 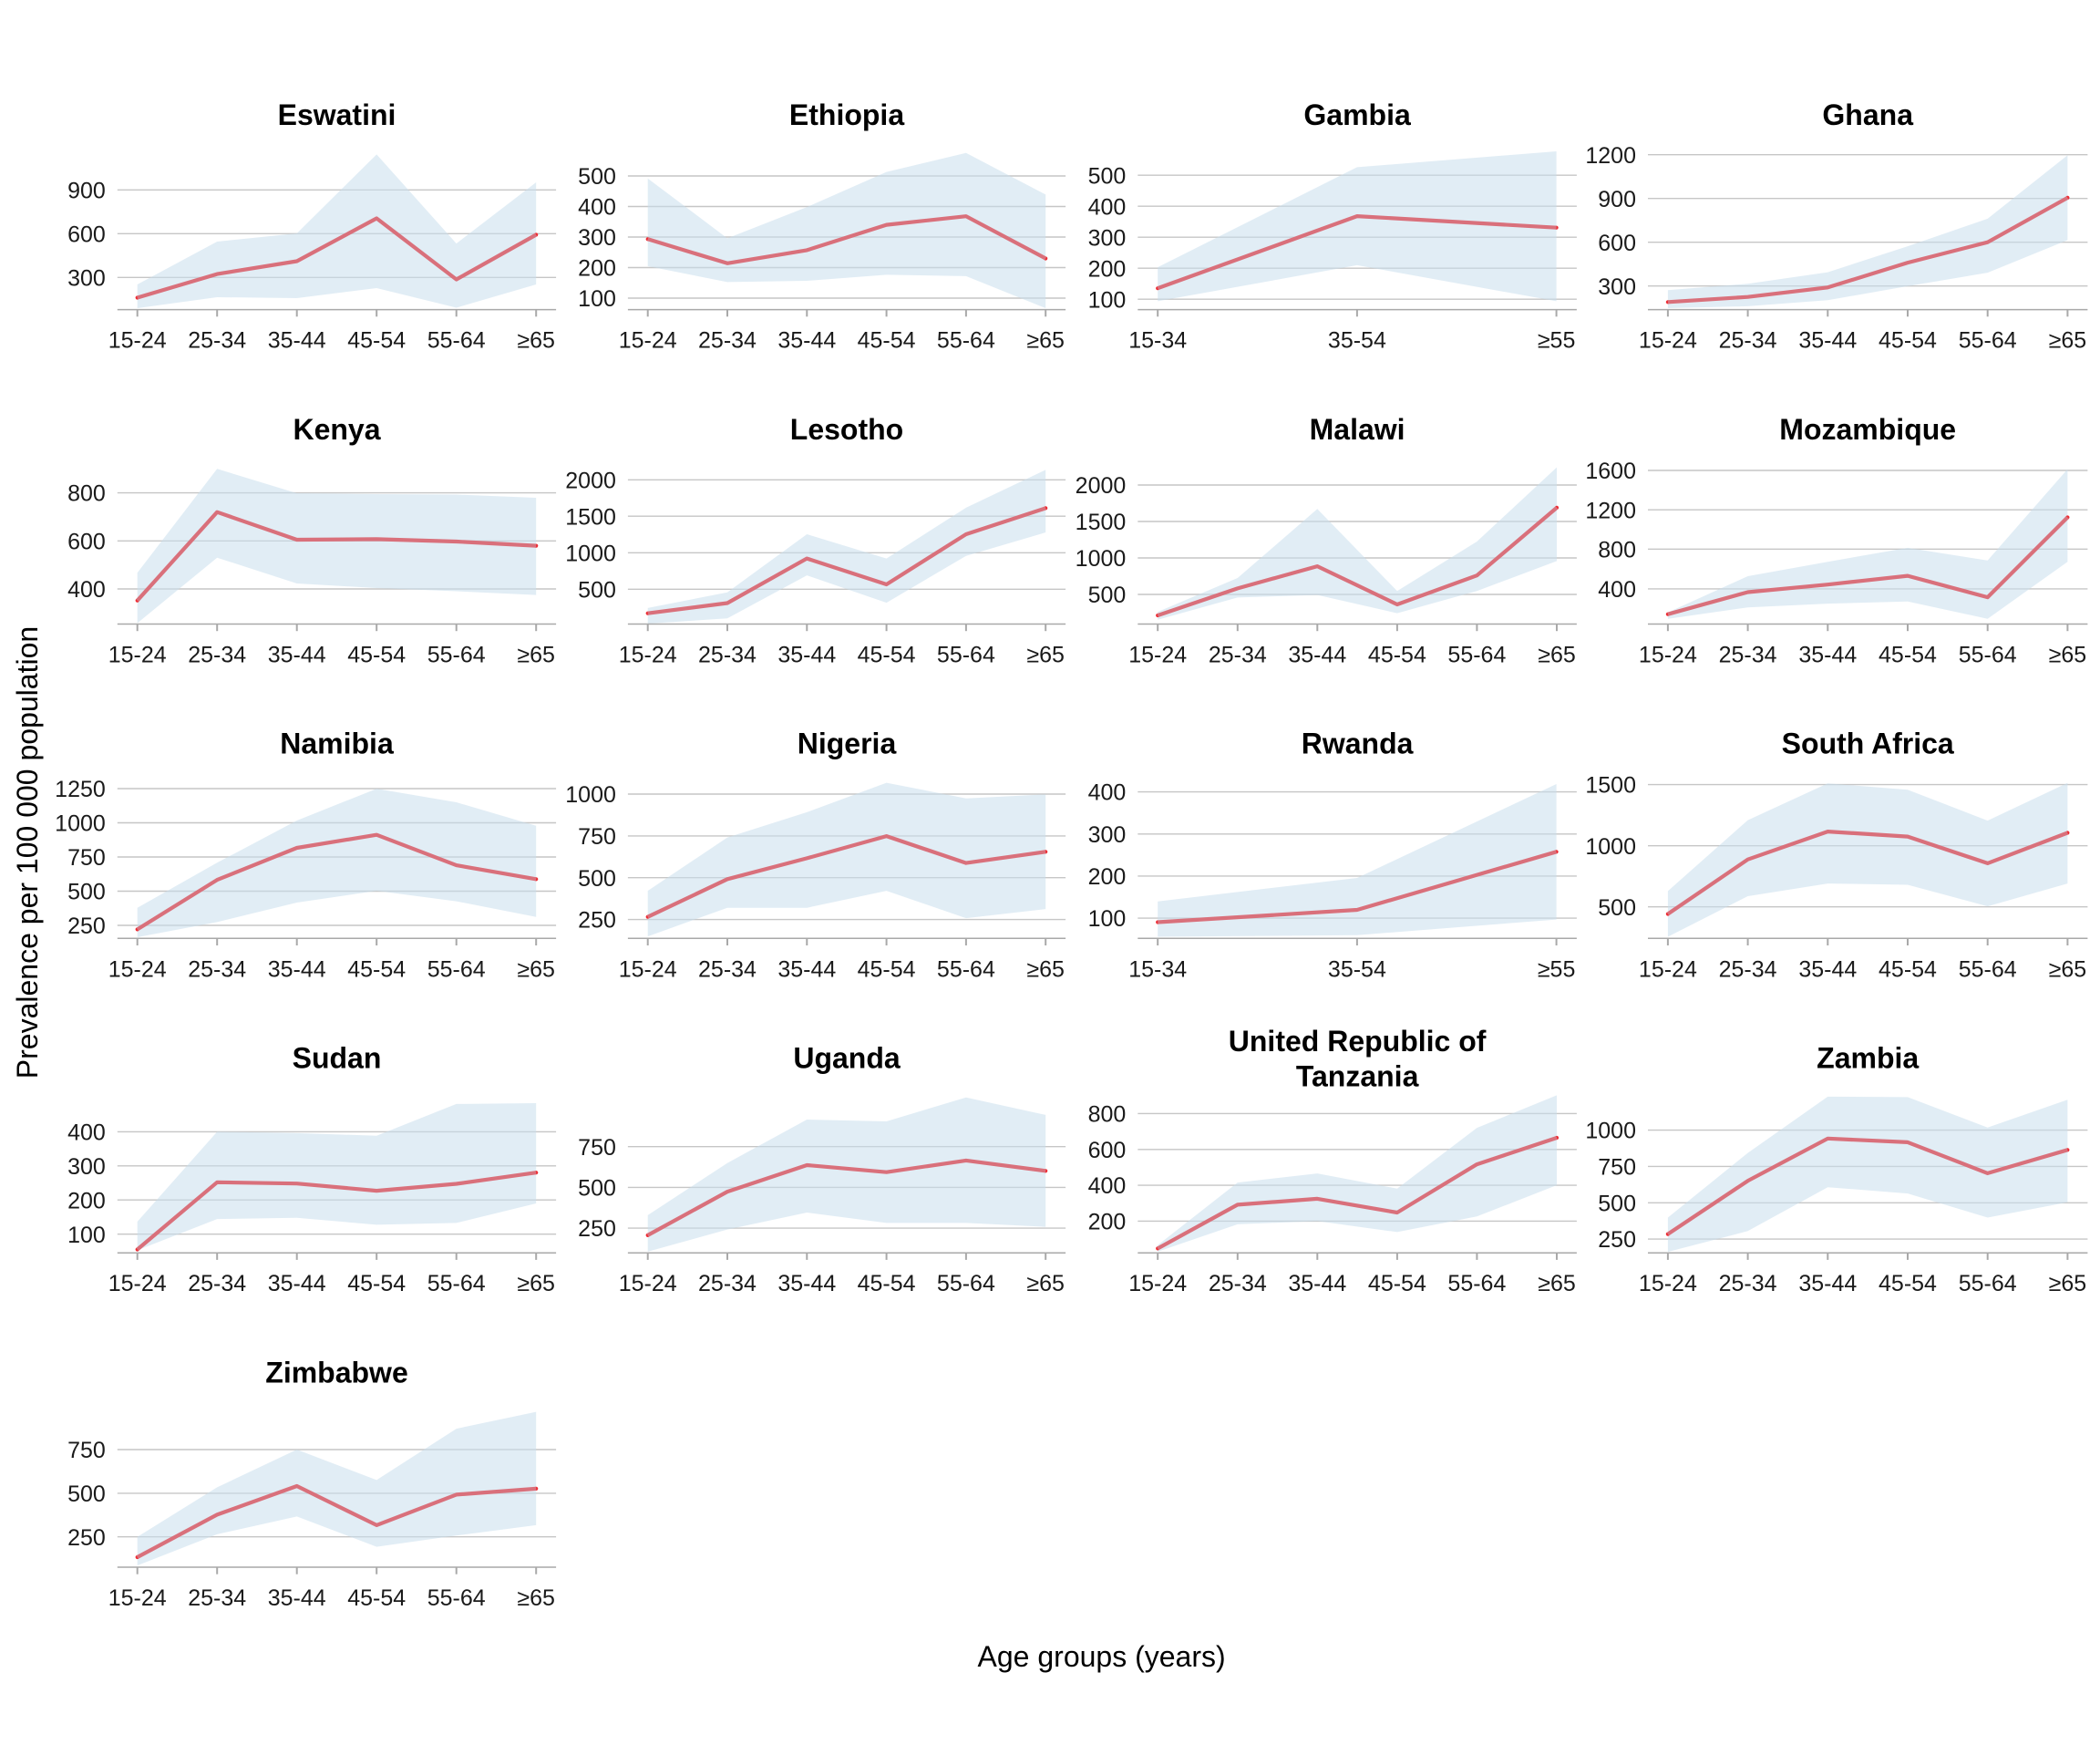 I want to click on svg-text: 1200, so click(x=1611, y=156).